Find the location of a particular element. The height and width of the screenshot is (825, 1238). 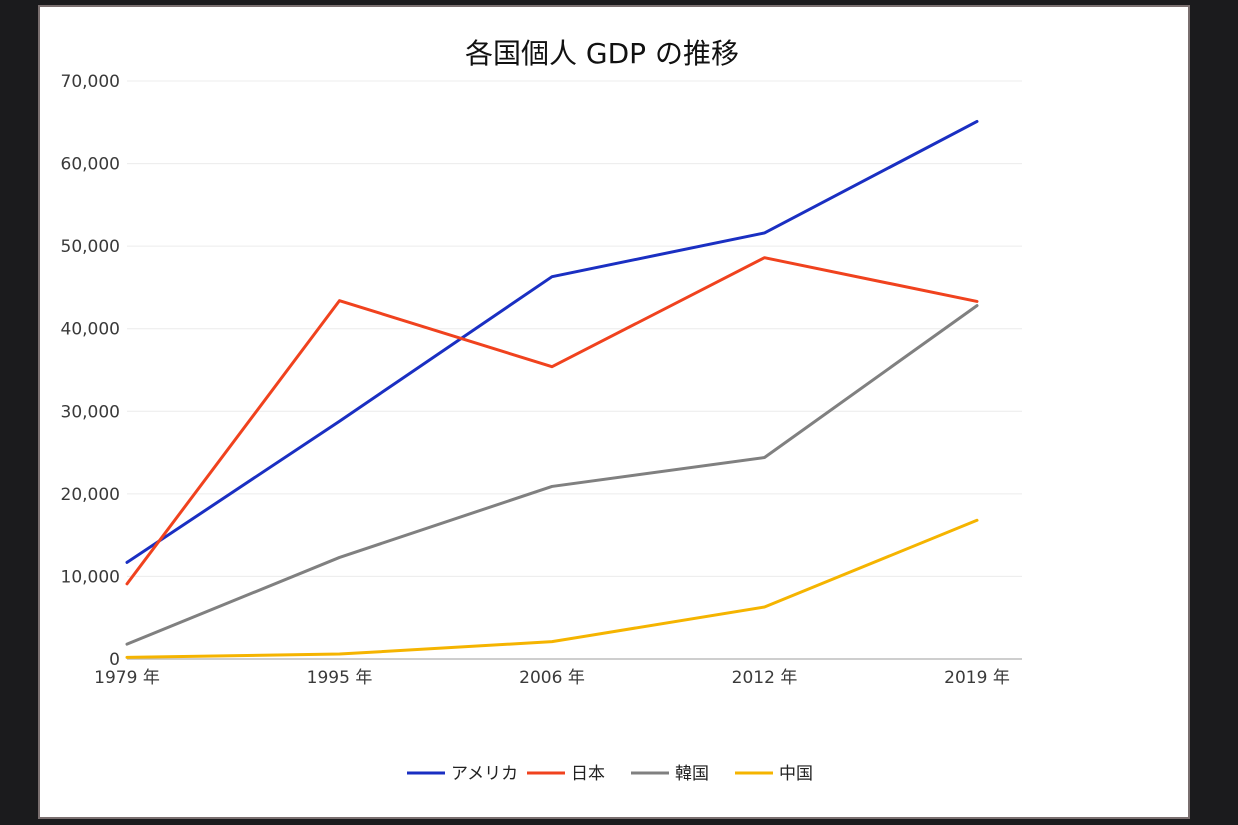

x-tick-label: 2006 年 is located at coordinates (552, 678).